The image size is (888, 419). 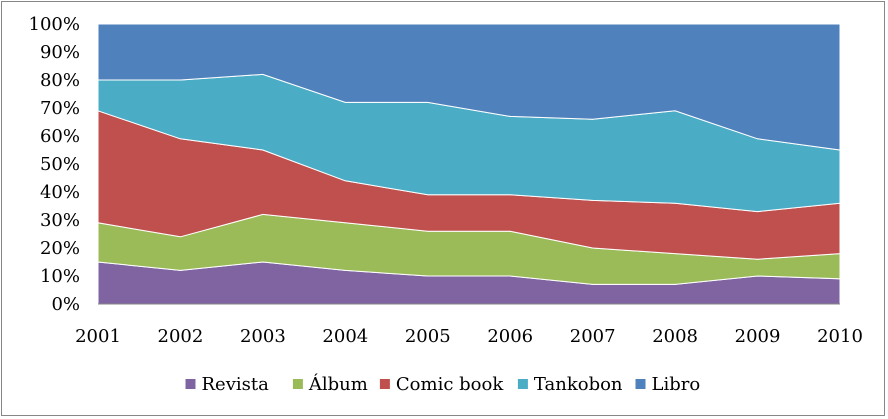 What do you see at coordinates (60, 136) in the screenshot?
I see `y-tick-label: 60%` at bounding box center [60, 136].